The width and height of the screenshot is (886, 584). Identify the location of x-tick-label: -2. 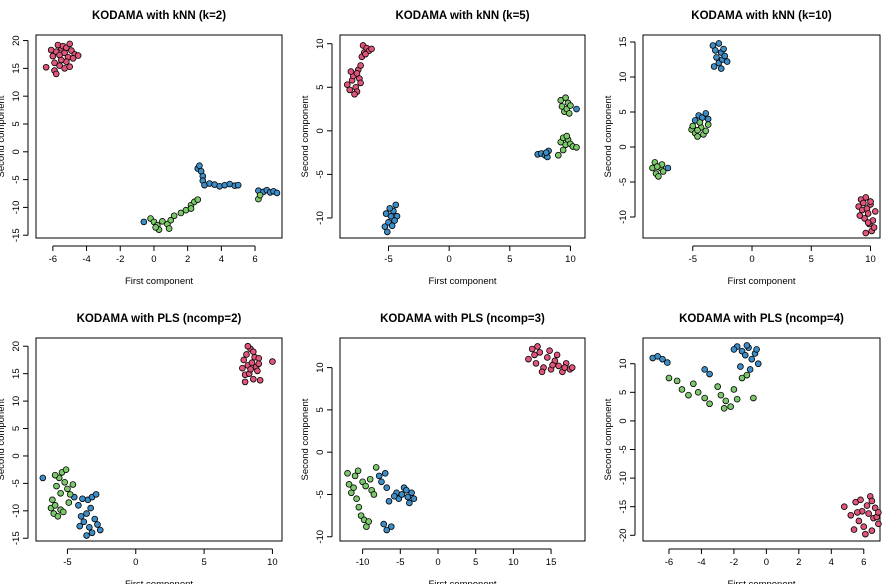
(734, 562).